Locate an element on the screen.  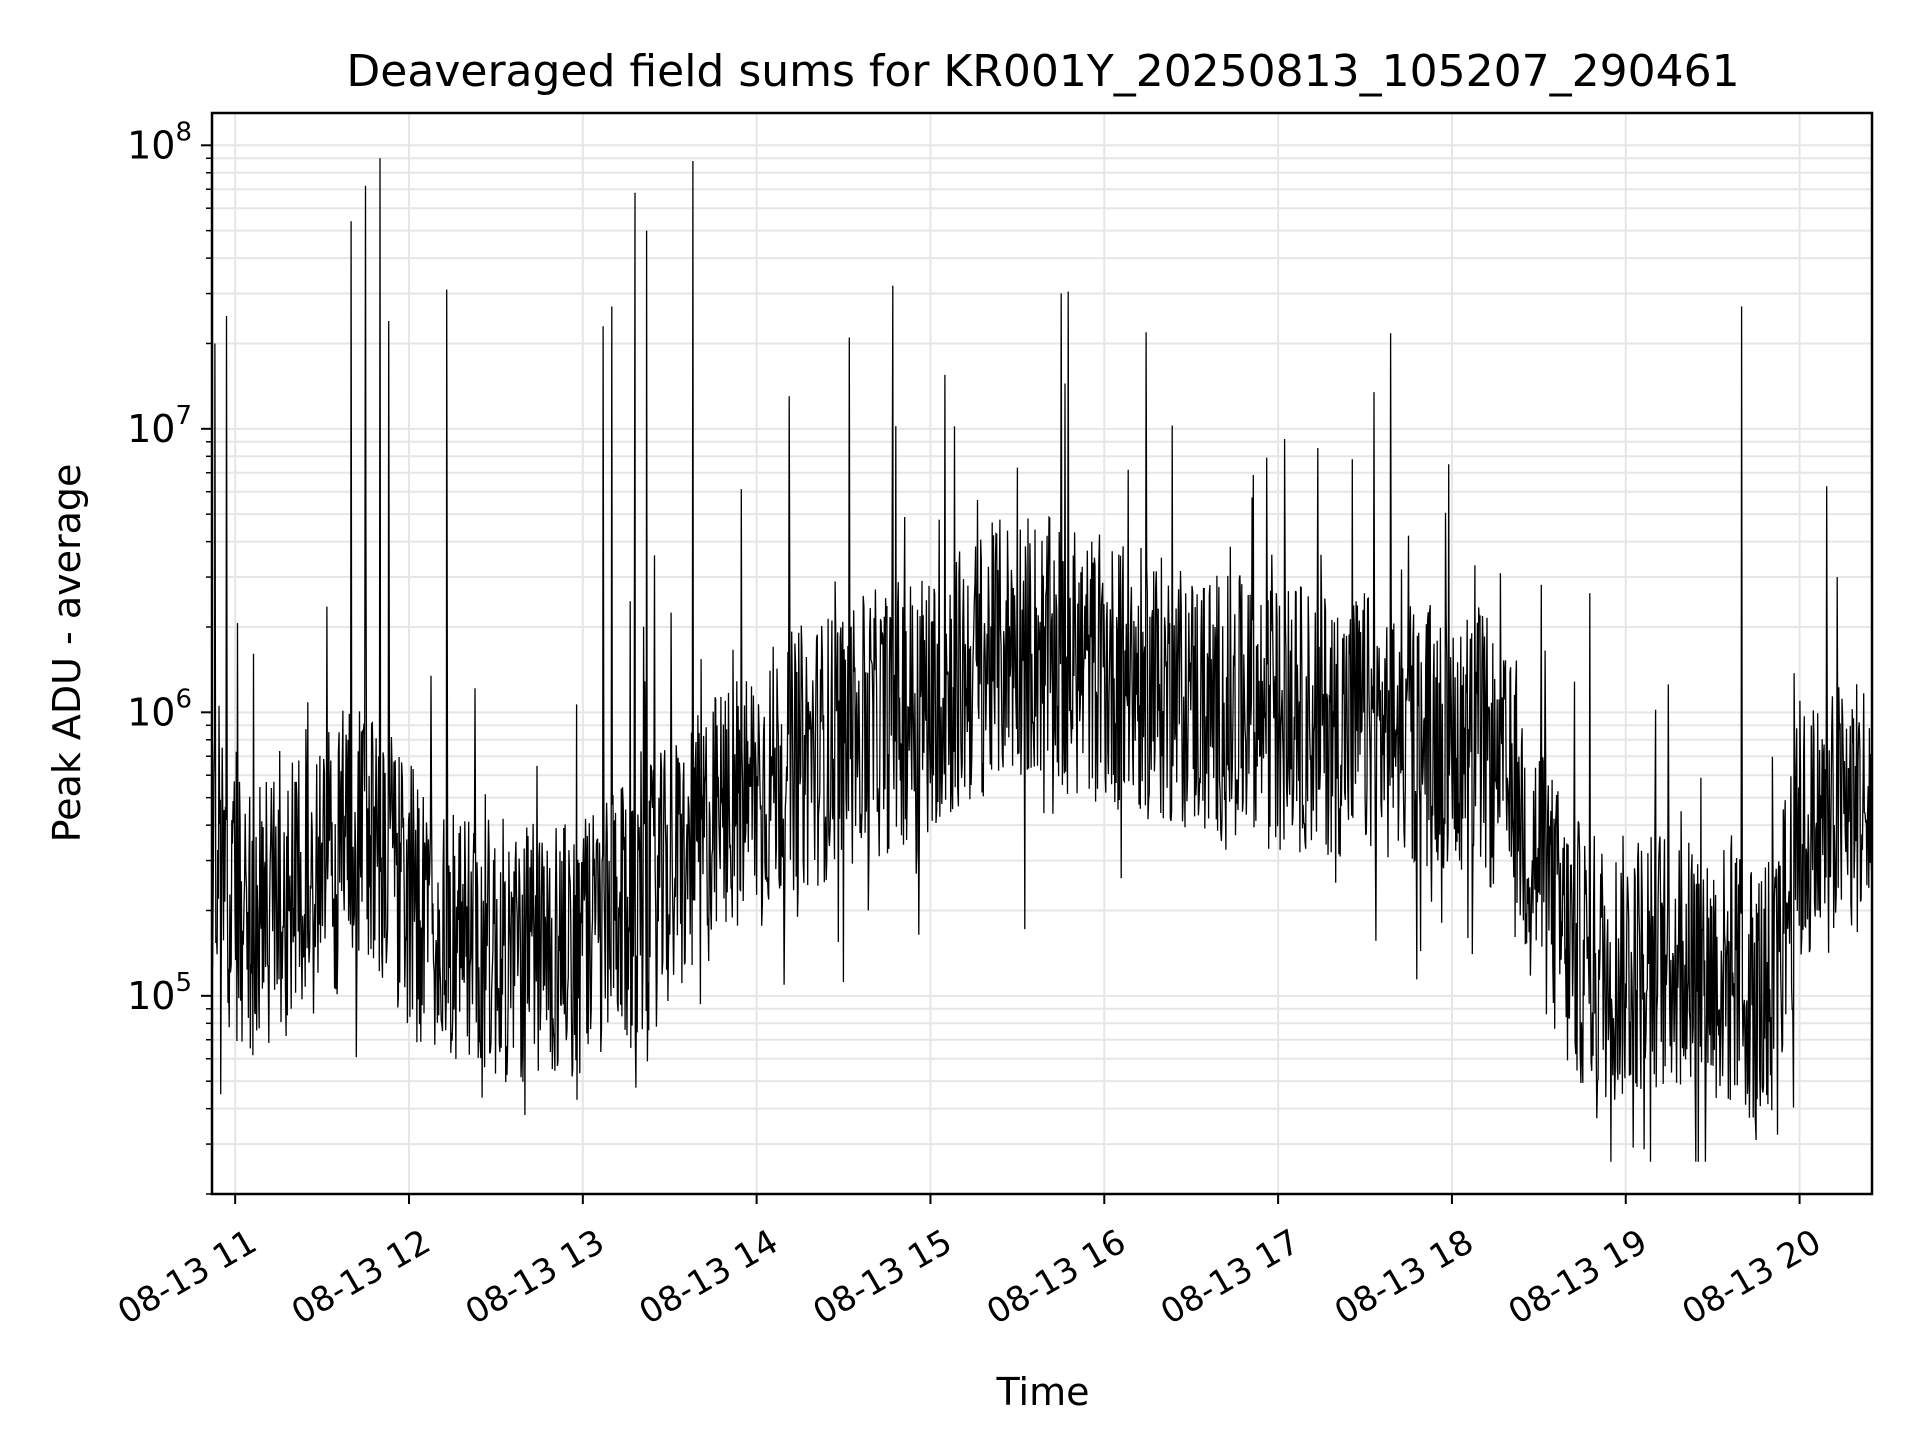
y-axis-ticks: 10⁵ 10⁶ 10⁷ 10⁸ is located at coordinates (169, 656).